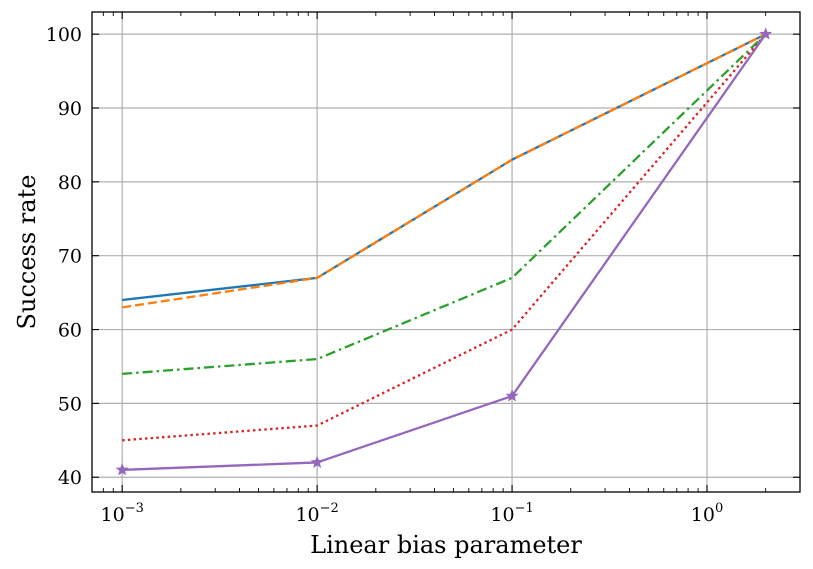 The height and width of the screenshot is (569, 813). I want to click on x-axis-label: Linear bias parameter, so click(446, 545).